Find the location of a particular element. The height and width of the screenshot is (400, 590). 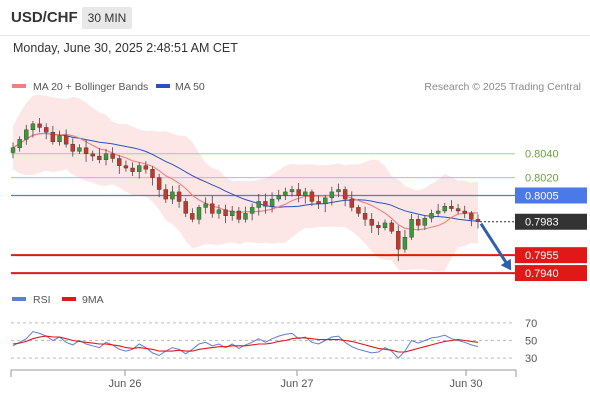

ma20-legend-label: MA 20 + Bollinger Bands is located at coordinates (90, 87).